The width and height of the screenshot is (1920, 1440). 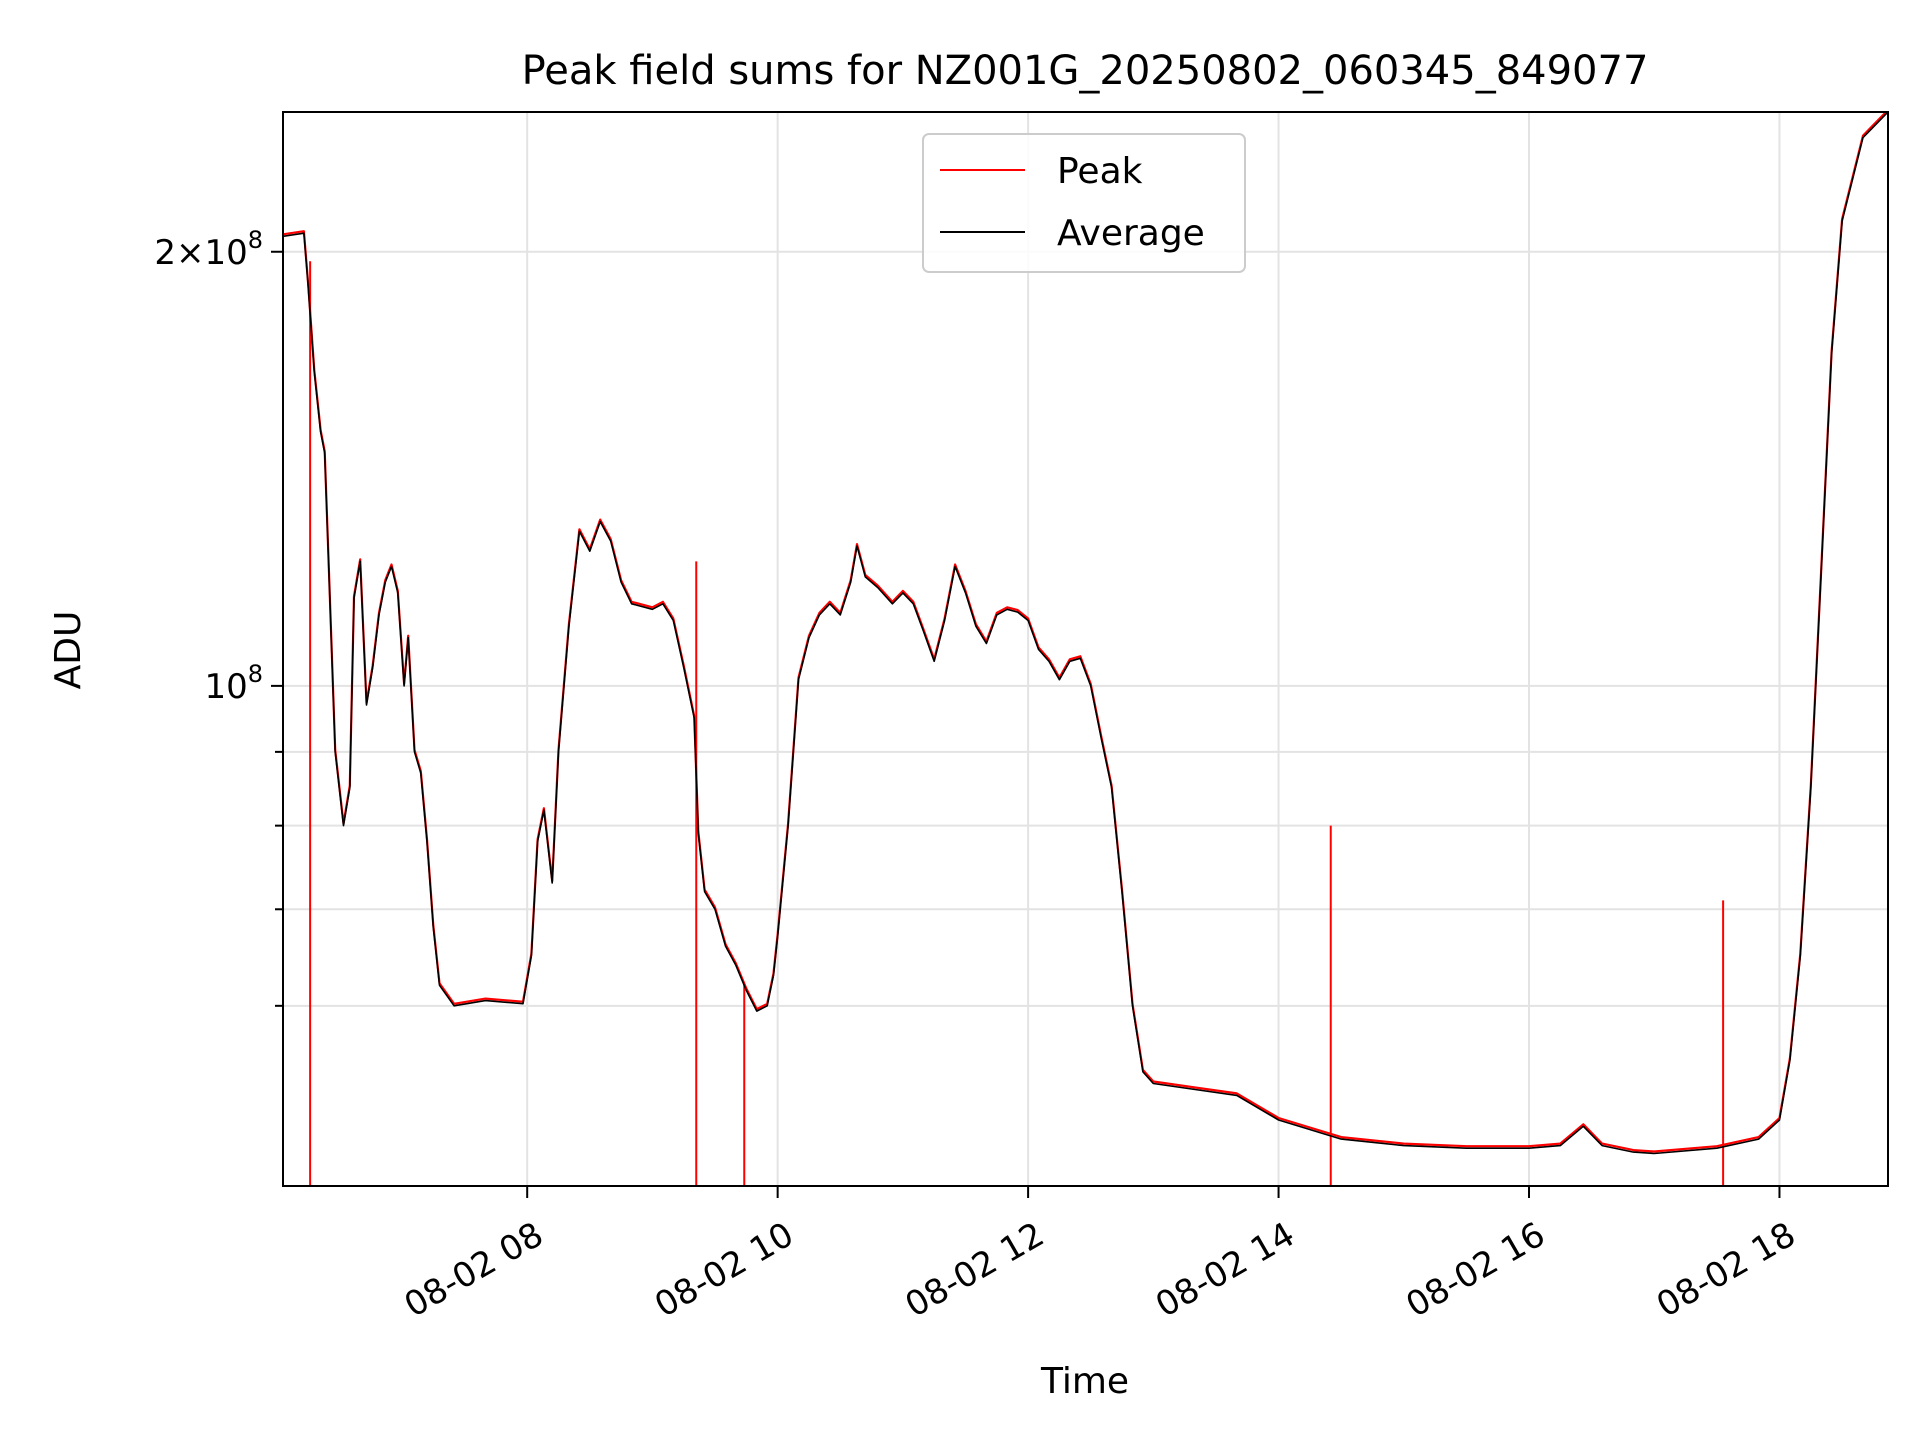 I want to click on legend-box, so click(x=1084, y=203).